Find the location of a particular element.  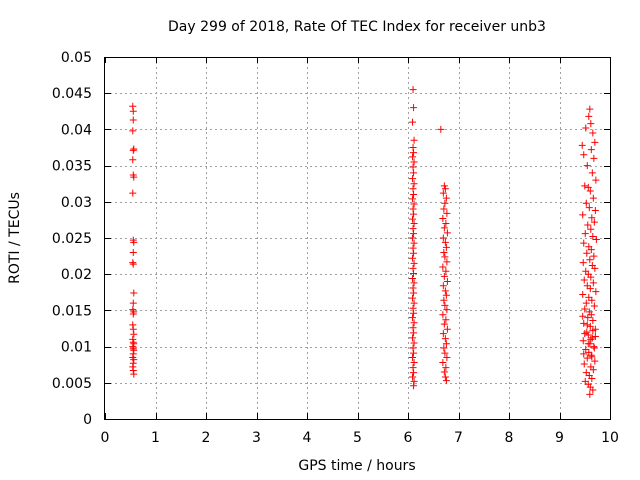

x-tick-label: 10 is located at coordinates (610, 438).